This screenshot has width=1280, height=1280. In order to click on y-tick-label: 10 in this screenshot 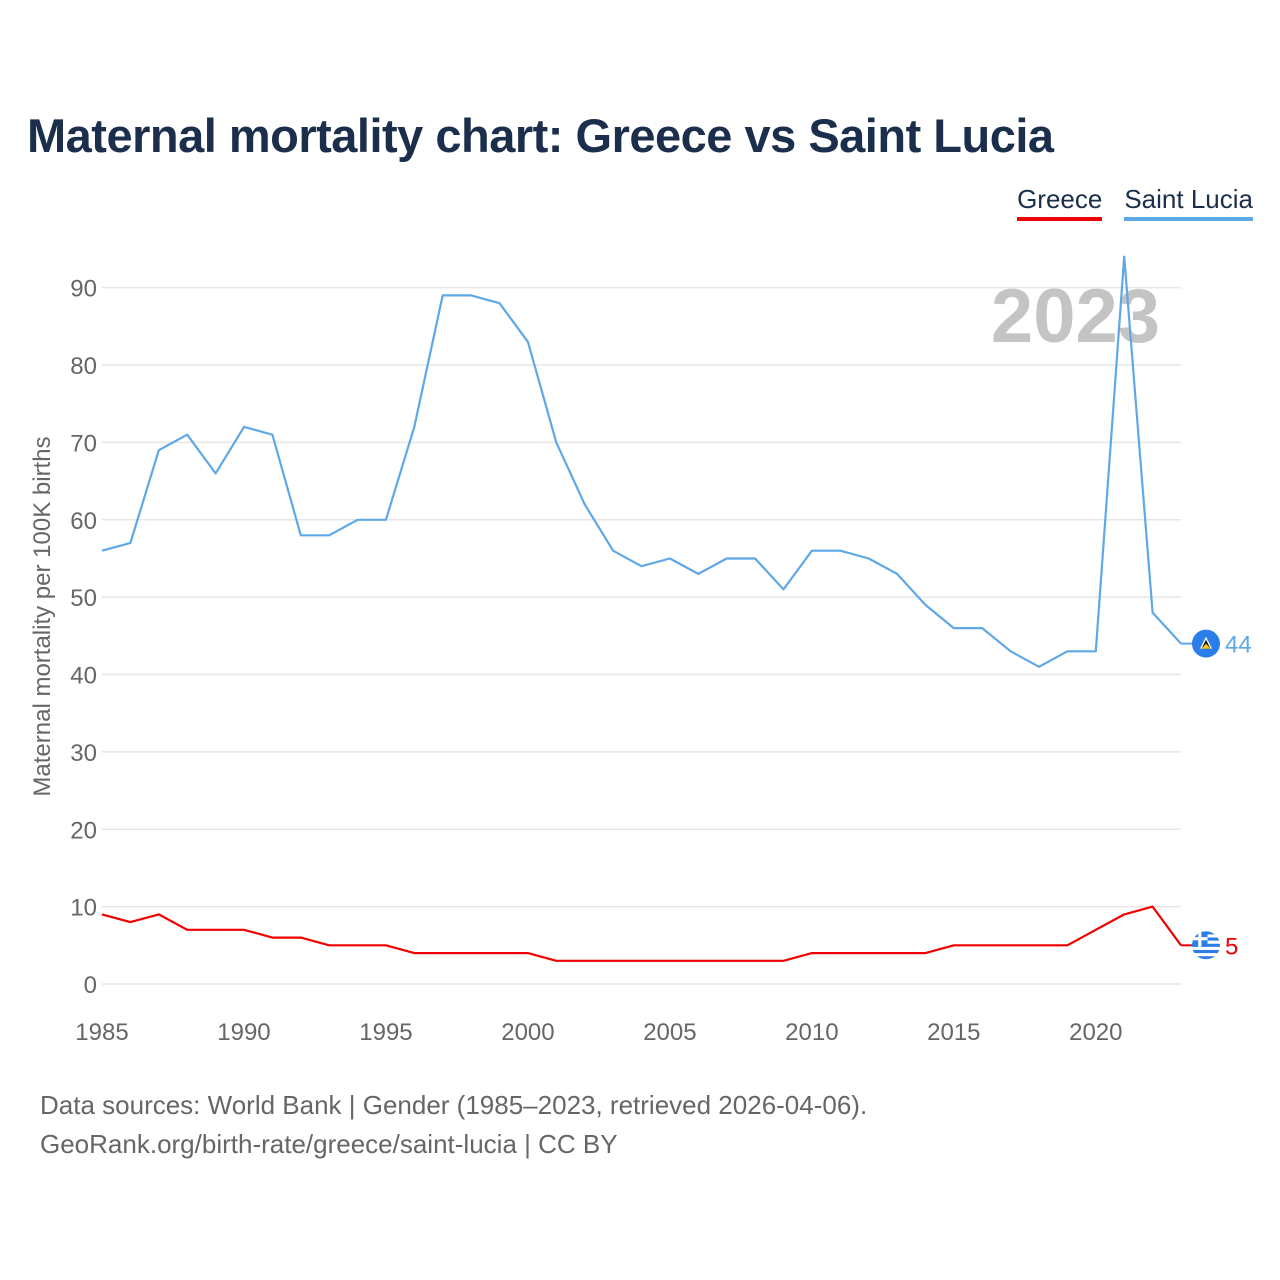, I will do `click(83, 908)`.